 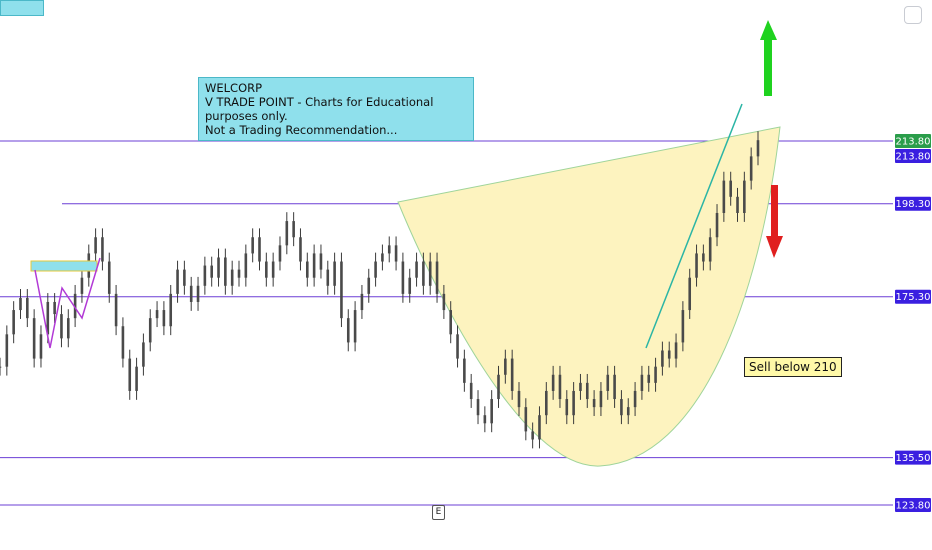 What do you see at coordinates (234, 88) in the screenshot?
I see `note-line-1: WELCORP` at bounding box center [234, 88].